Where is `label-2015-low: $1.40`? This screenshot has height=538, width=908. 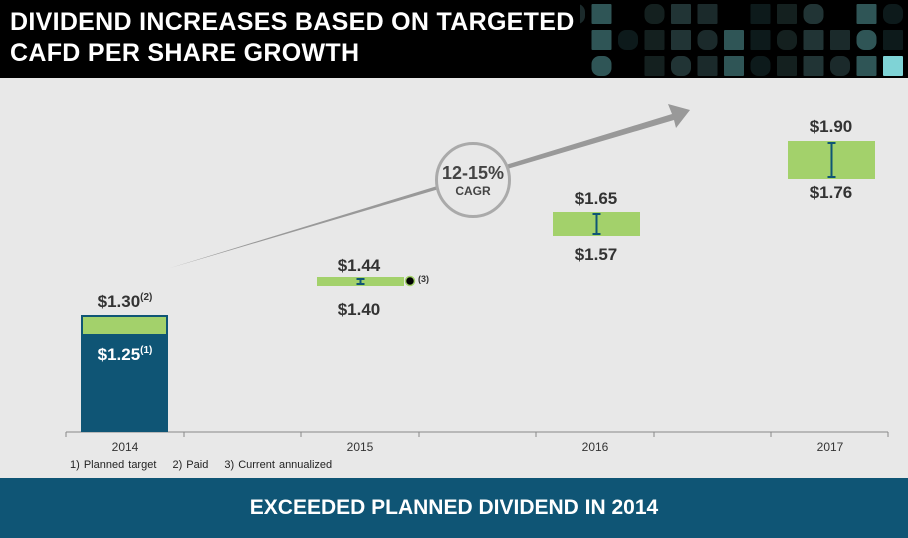
label-2015-low: $1.40 is located at coordinates (359, 309).